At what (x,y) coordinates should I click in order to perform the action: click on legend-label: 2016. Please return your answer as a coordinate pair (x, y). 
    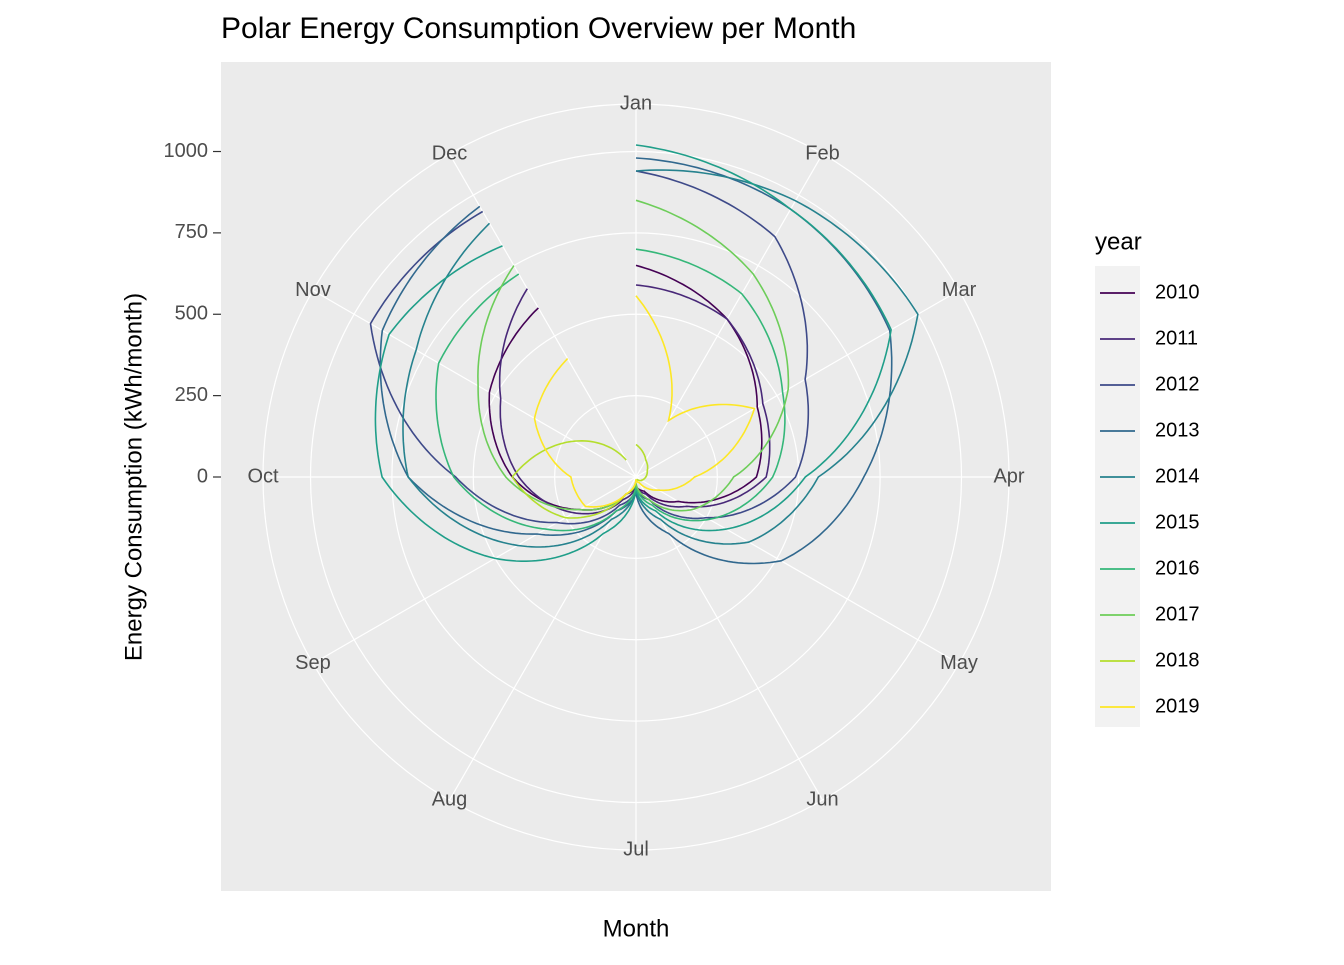
    Looking at the image, I should click on (1177, 568).